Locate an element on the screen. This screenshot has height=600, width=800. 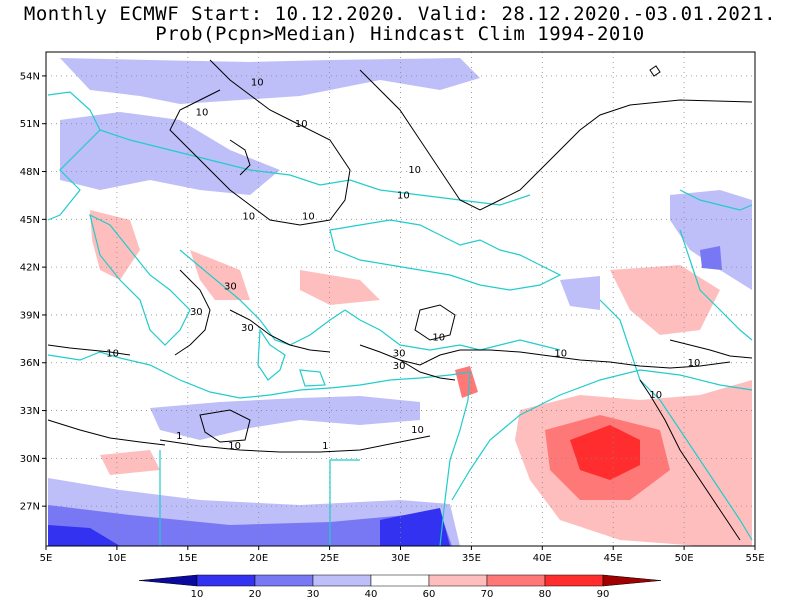
x-tick-label: 50E is located at coordinates (684, 558).